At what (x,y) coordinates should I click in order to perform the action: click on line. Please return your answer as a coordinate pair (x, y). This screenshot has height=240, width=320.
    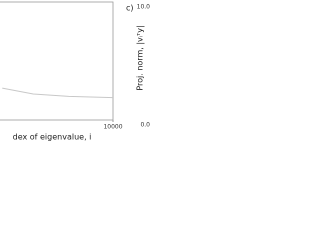
    Looking at the image, I should click on (58, 93).